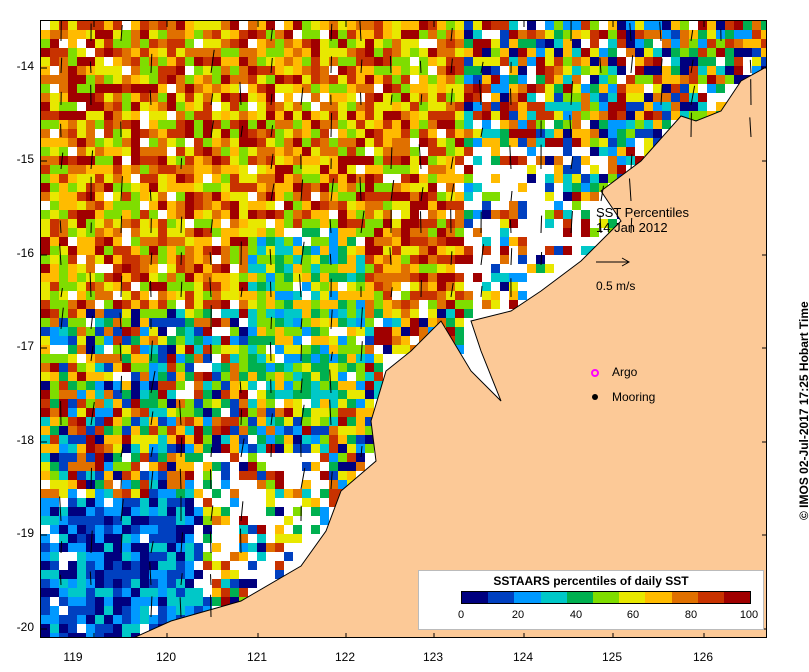 This screenshot has height=672, width=809. I want to click on map-title: SST Percentiles, so click(642, 212).